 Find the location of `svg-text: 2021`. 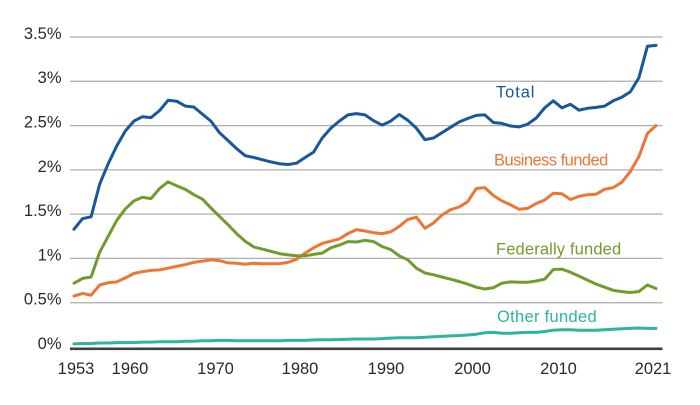

svg-text: 2021 is located at coordinates (653, 369).